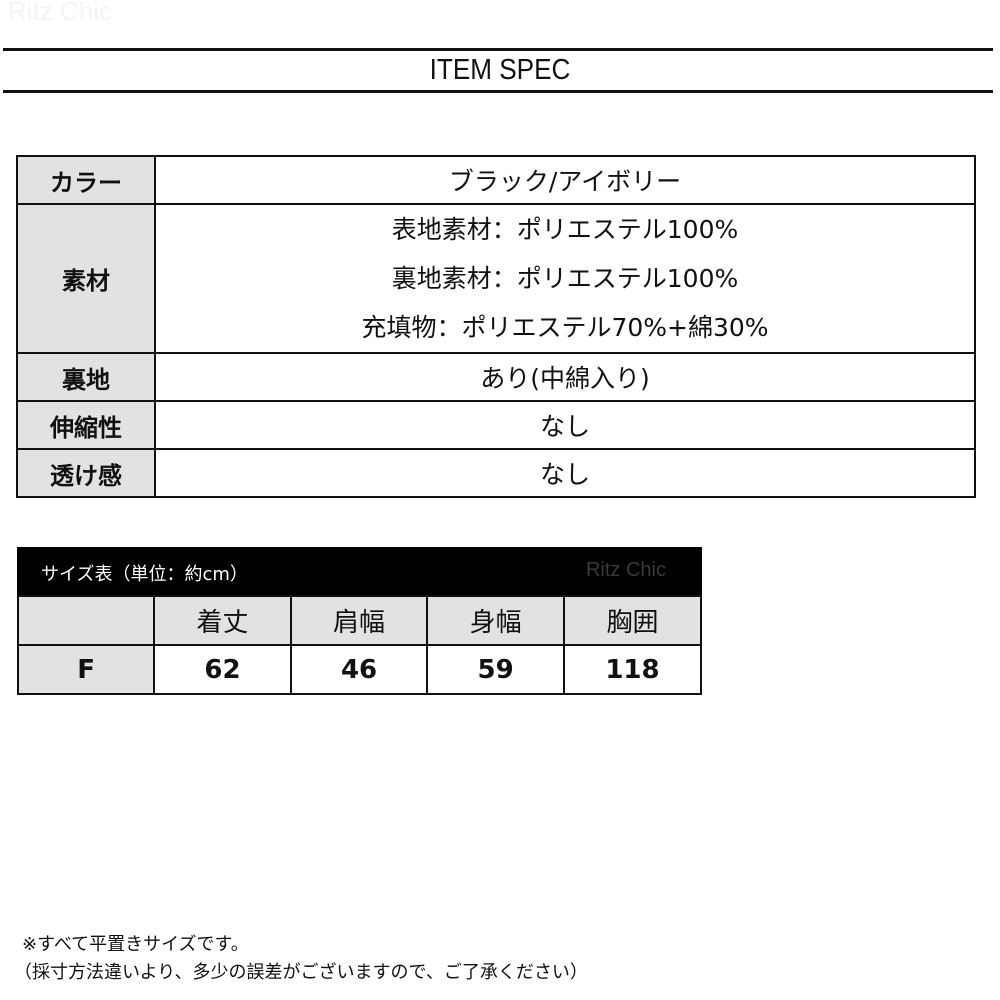  Describe the element at coordinates (86, 620) in the screenshot. I see `size-header-cell` at that location.